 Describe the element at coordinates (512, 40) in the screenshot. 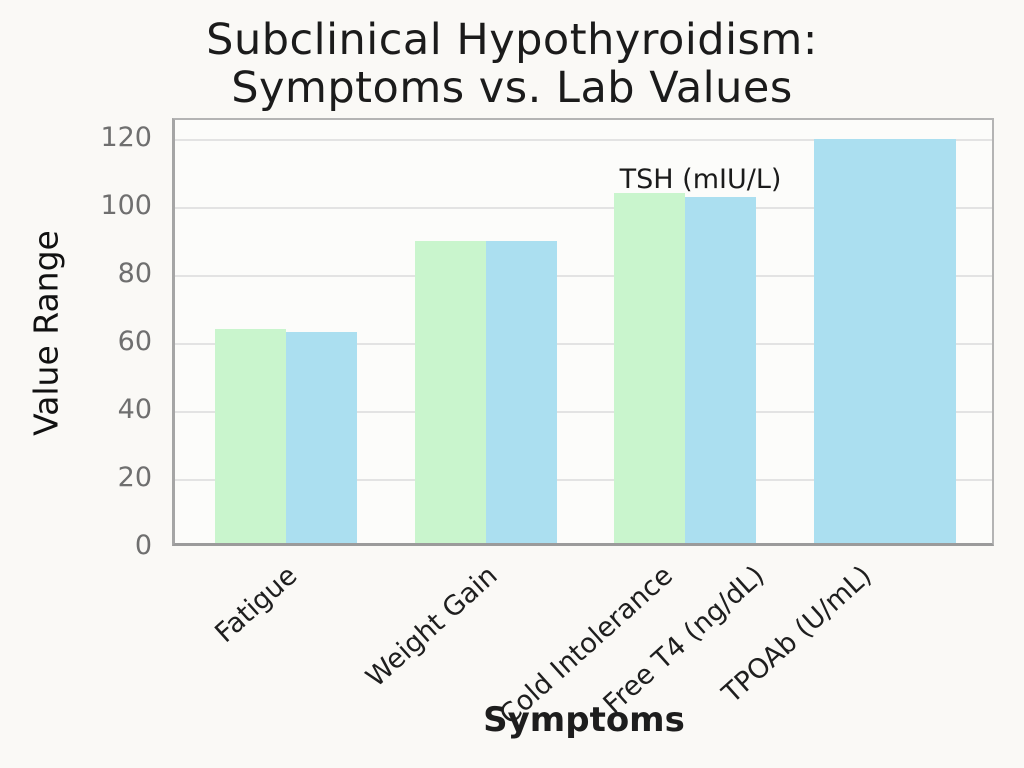

I see `chart-title-line1: Subclinical Hypothyroidism:` at that location.